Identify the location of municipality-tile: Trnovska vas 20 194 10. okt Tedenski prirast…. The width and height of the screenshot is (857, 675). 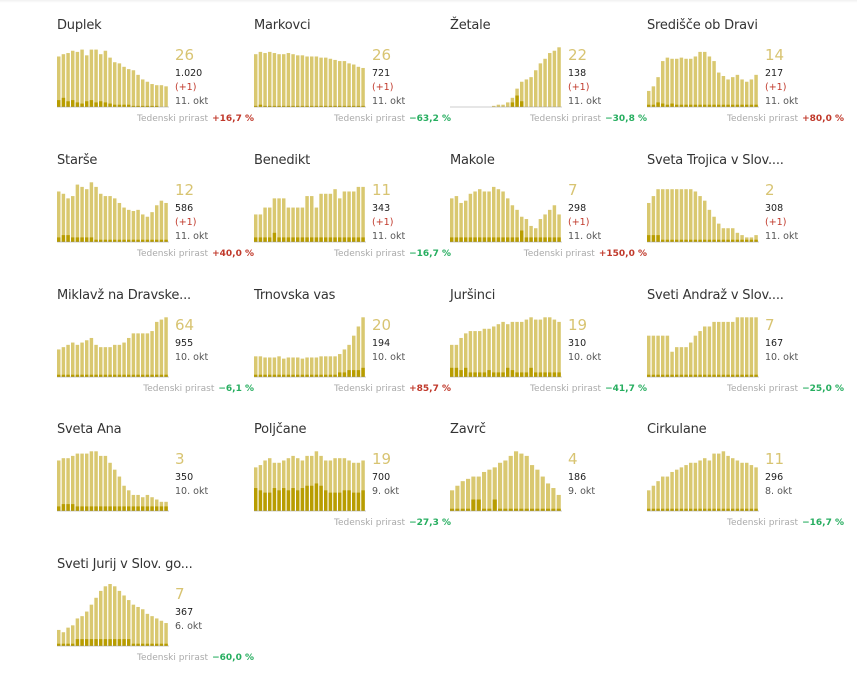
(352, 337).